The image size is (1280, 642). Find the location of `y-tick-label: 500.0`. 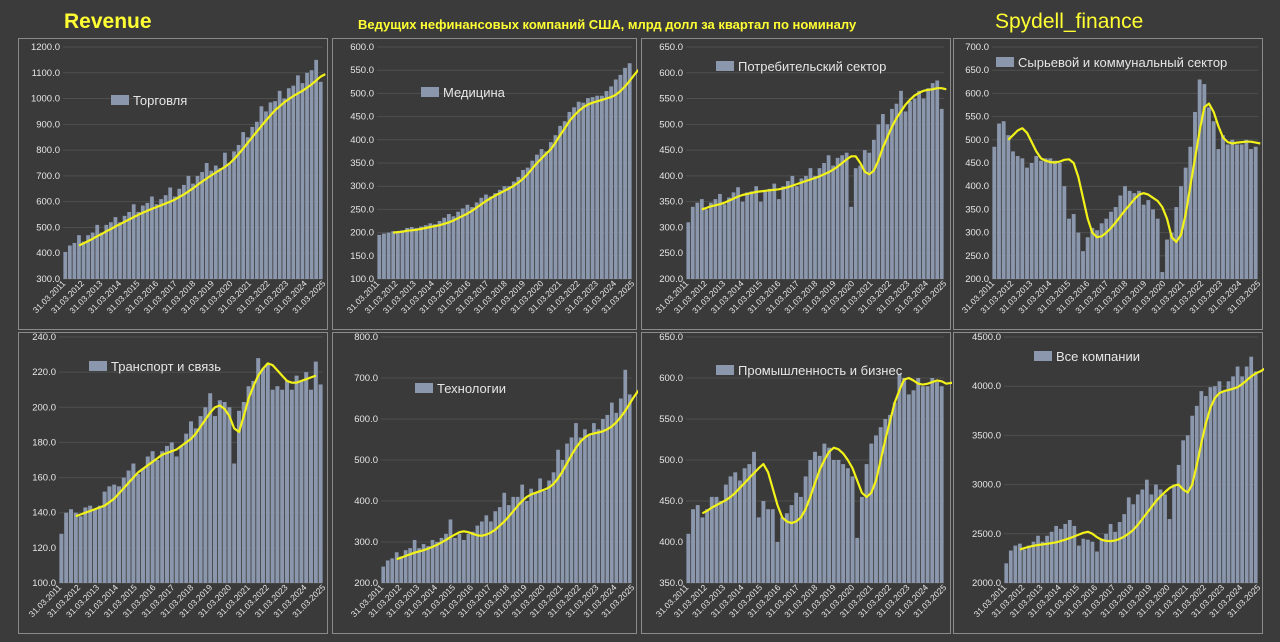

y-tick-label: 500.0 is located at coordinates (48, 227).